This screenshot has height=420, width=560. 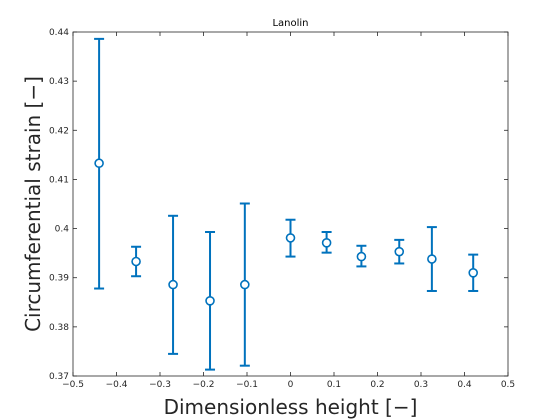 What do you see at coordinates (33, 204) in the screenshot?
I see `y-axis-label: Circumferential strain [−]` at bounding box center [33, 204].